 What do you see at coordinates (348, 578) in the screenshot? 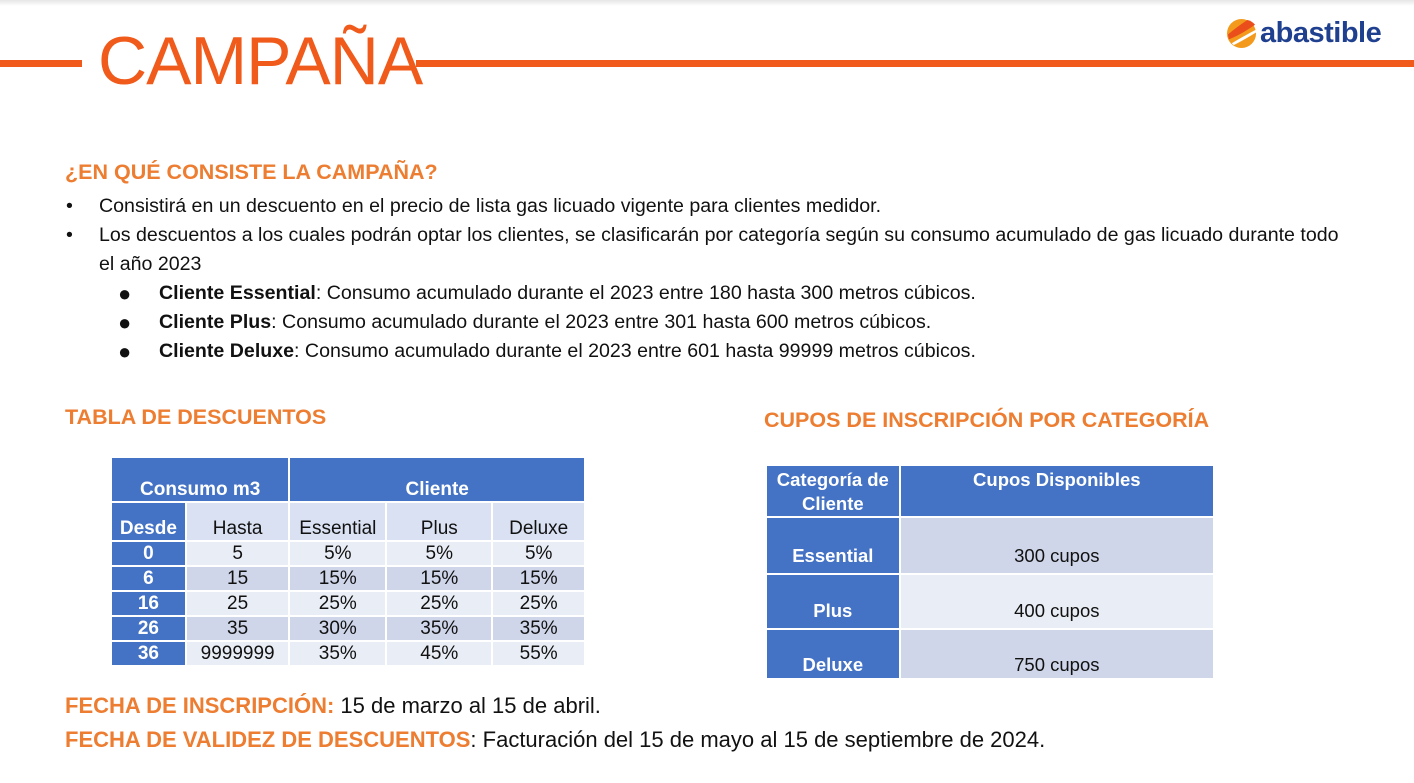
I see `table-row: 6 15 15% 15% 15%` at bounding box center [348, 578].